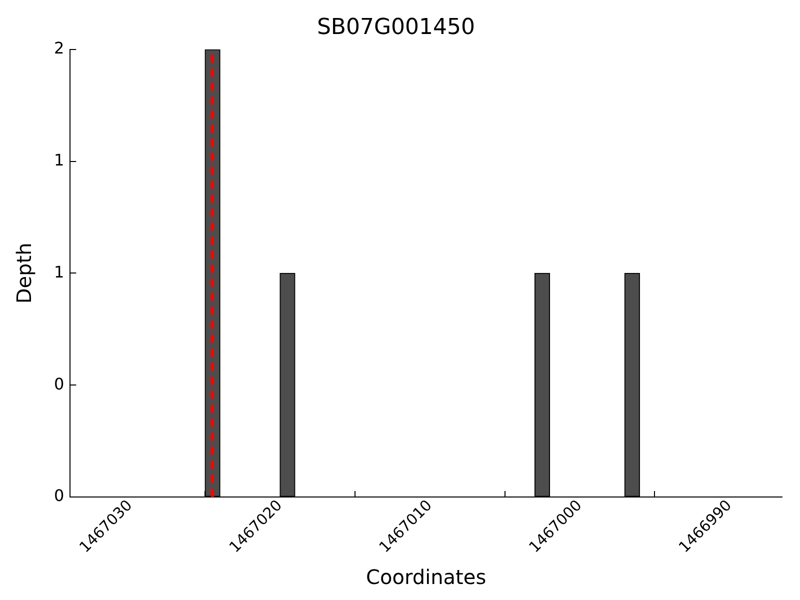 The width and height of the screenshot is (800, 600). What do you see at coordinates (59, 48) in the screenshot?
I see `y-tick-label: 2` at bounding box center [59, 48].